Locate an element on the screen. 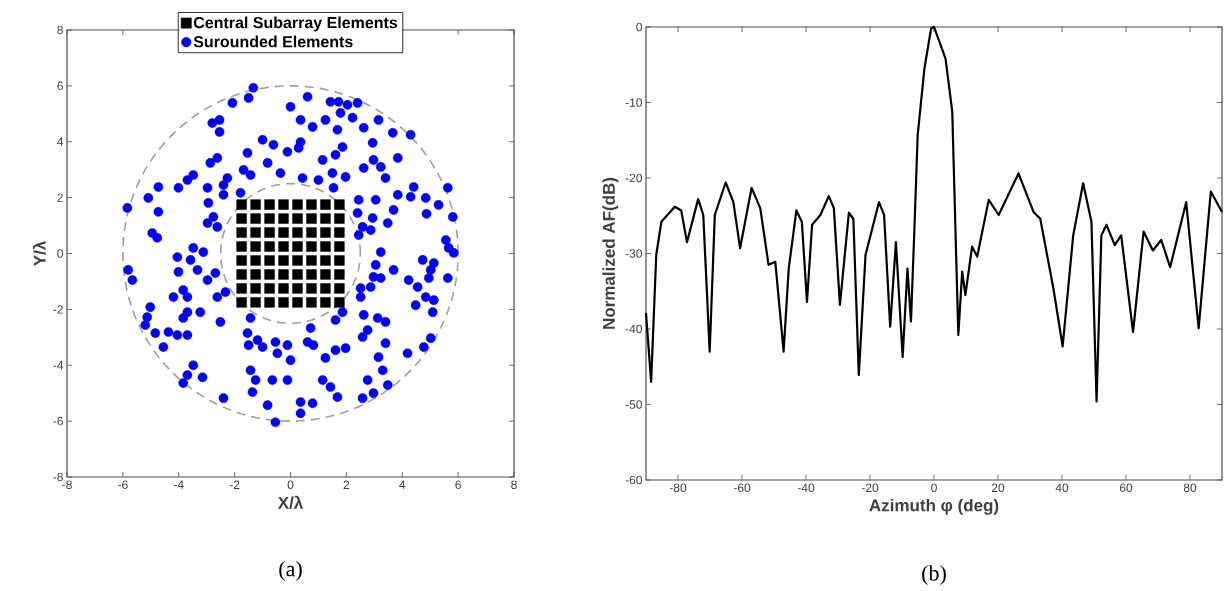  x-tick-label: 20 is located at coordinates (998, 488).